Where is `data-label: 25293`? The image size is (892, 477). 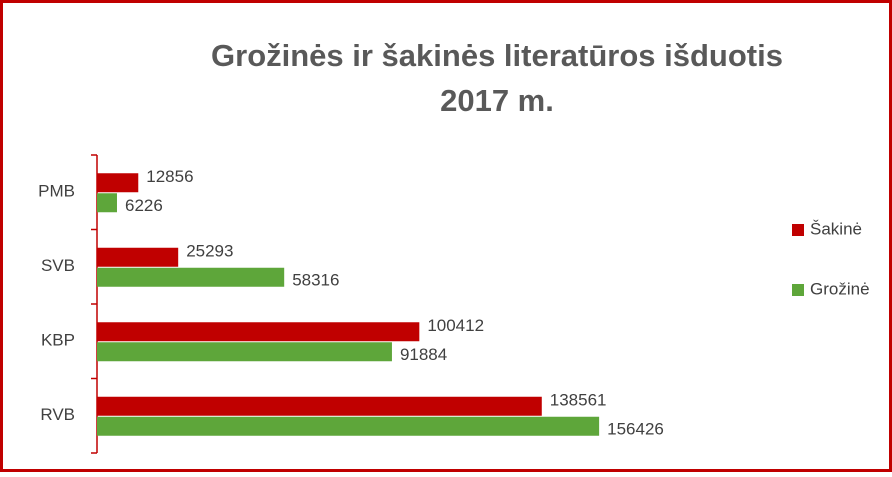
data-label: 25293 is located at coordinates (209, 251).